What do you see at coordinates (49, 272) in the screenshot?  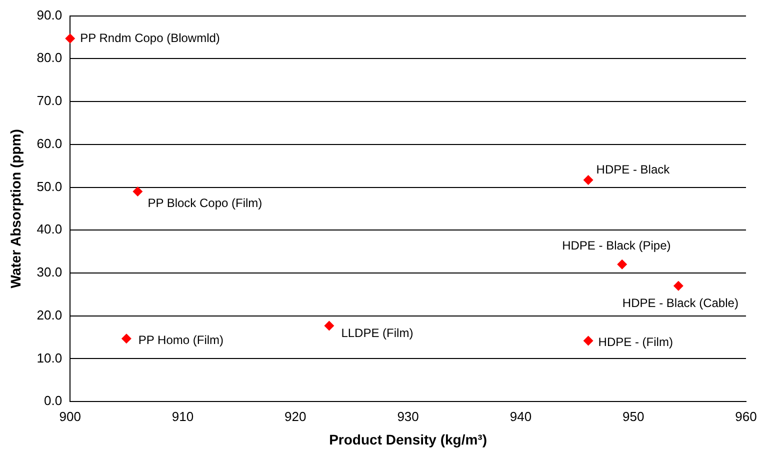 I see `y-tick-label: 30.0` at bounding box center [49, 272].